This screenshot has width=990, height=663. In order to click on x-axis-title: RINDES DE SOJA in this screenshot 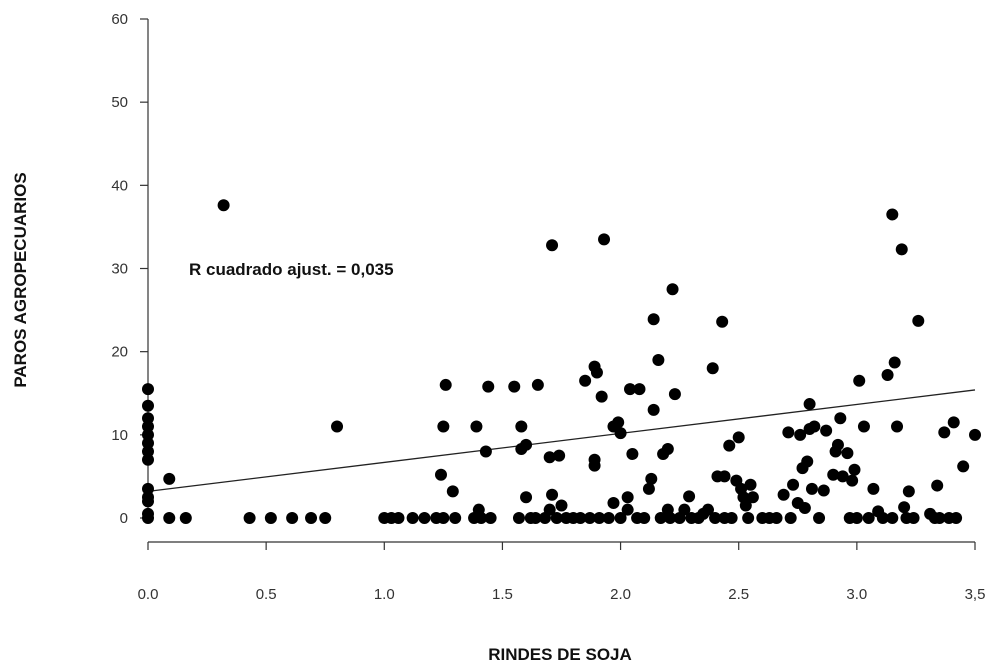, I will do `click(560, 654)`.